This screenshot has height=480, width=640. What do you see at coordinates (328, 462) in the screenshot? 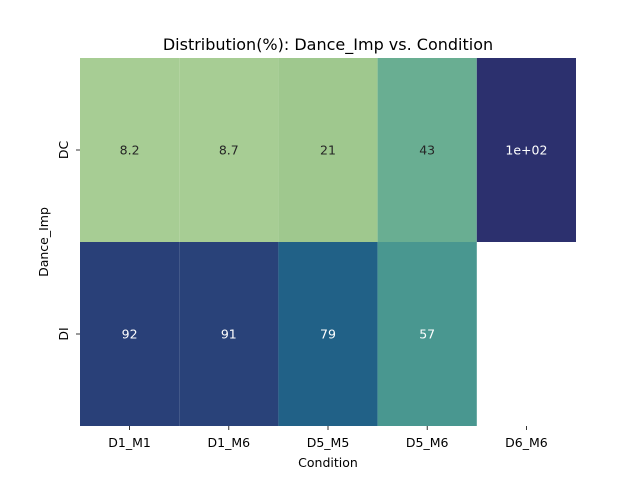
I see `x-axis-label: Condition` at bounding box center [328, 462].